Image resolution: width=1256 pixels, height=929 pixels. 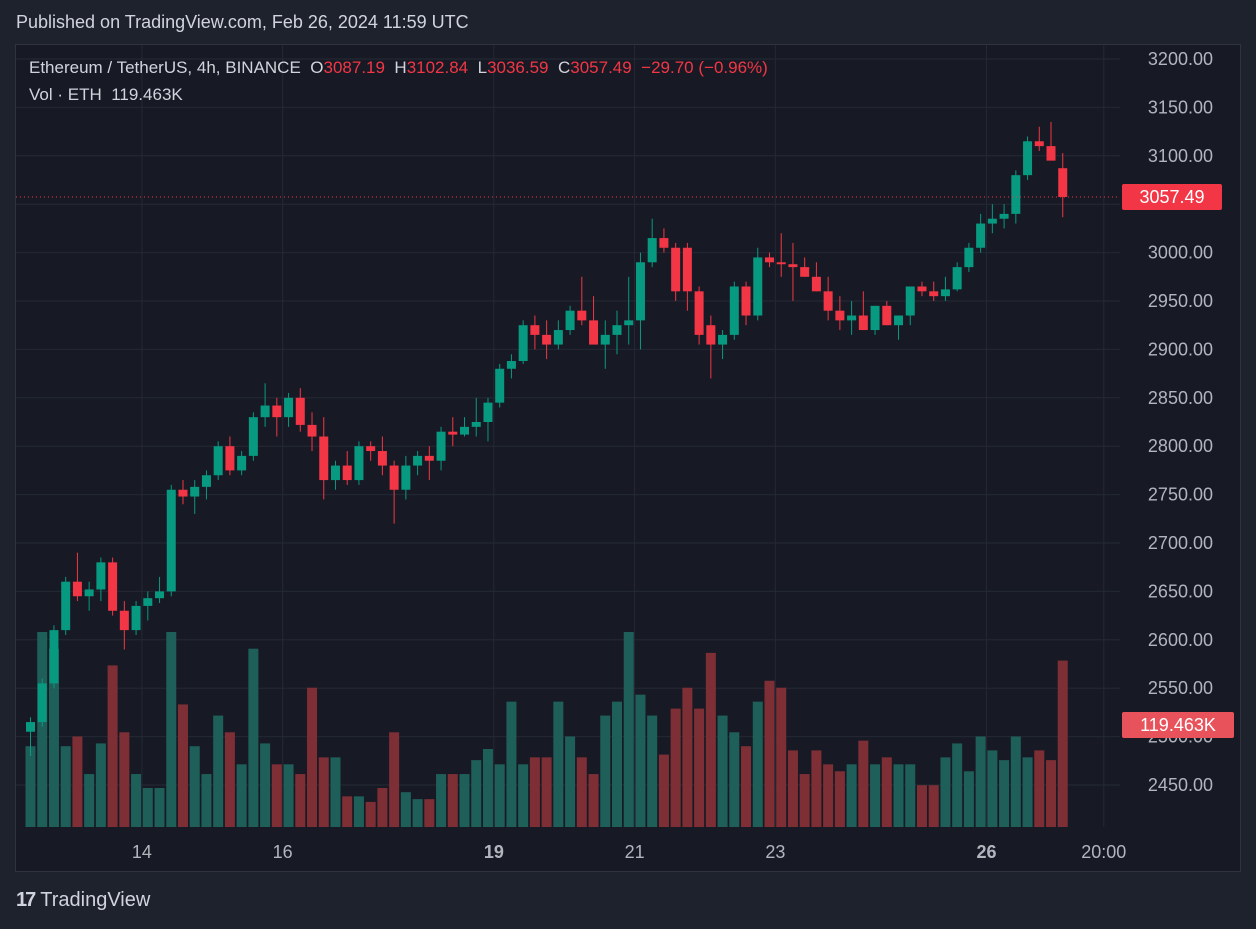 What do you see at coordinates (1180, 398) in the screenshot?
I see `y-tick-label: 2850.00` at bounding box center [1180, 398].